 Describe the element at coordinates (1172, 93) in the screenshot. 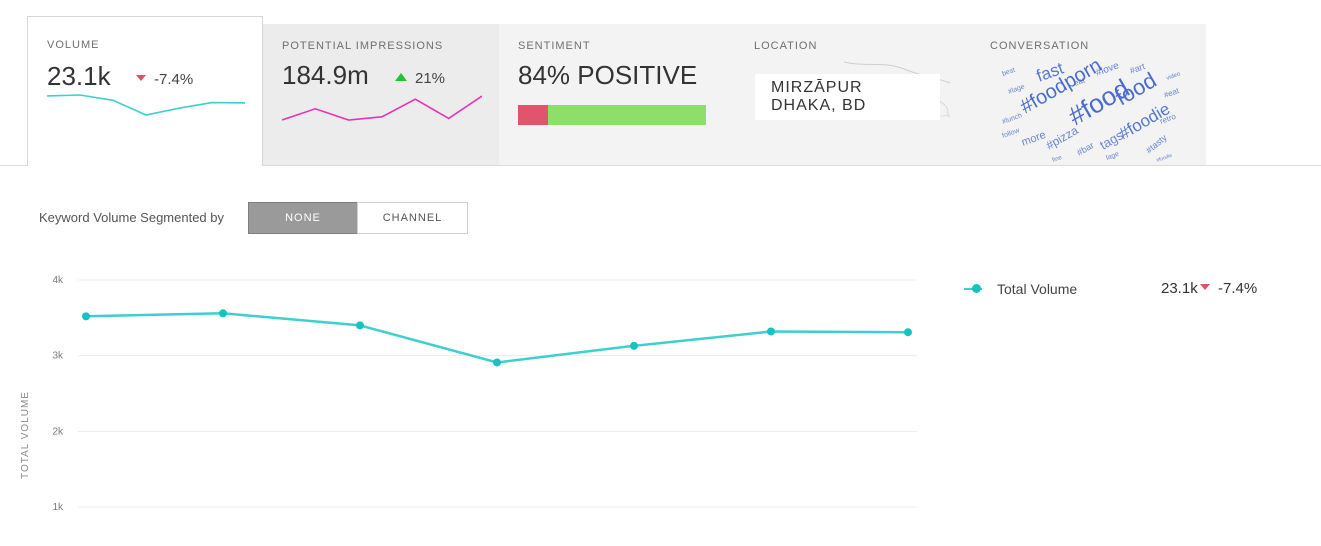

I see `cloud-word: #eat` at that location.